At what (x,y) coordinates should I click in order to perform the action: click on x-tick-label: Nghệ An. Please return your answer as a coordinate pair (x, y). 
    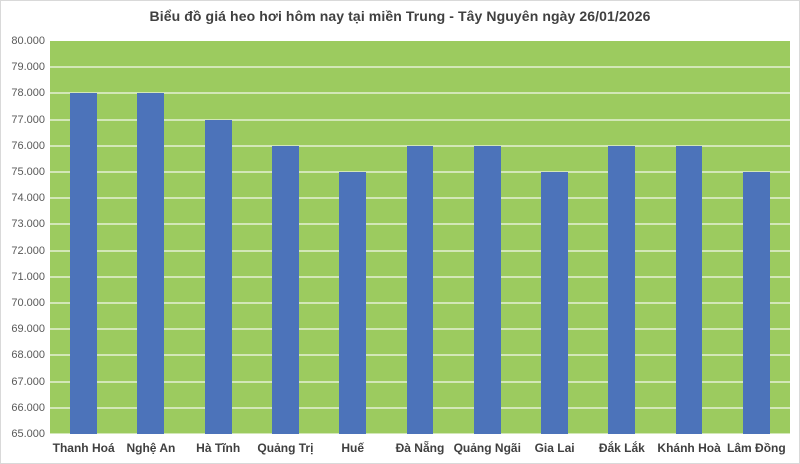
    Looking at the image, I should click on (151, 448).